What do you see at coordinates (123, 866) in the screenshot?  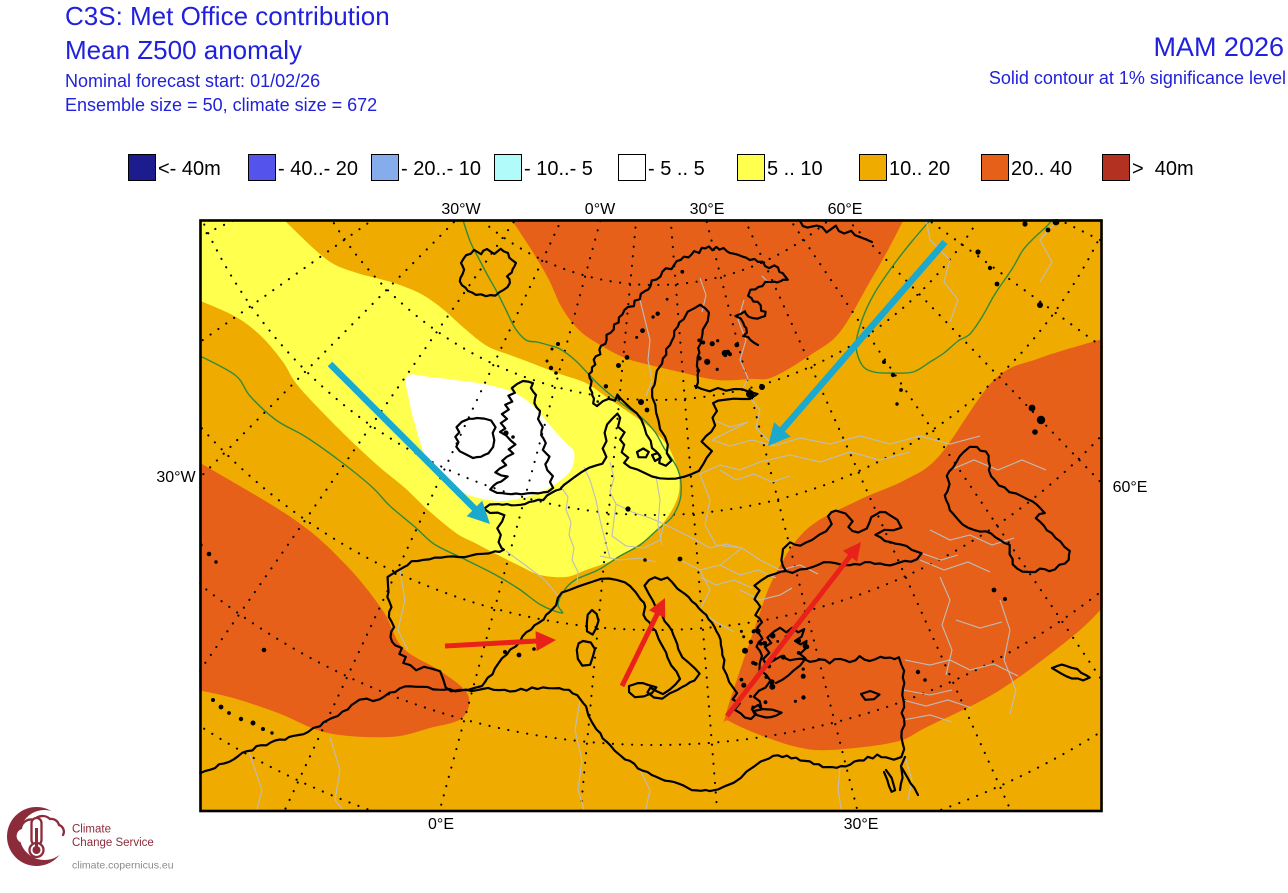 I see `svg-text: climate.copernicus.eu` at bounding box center [123, 866].